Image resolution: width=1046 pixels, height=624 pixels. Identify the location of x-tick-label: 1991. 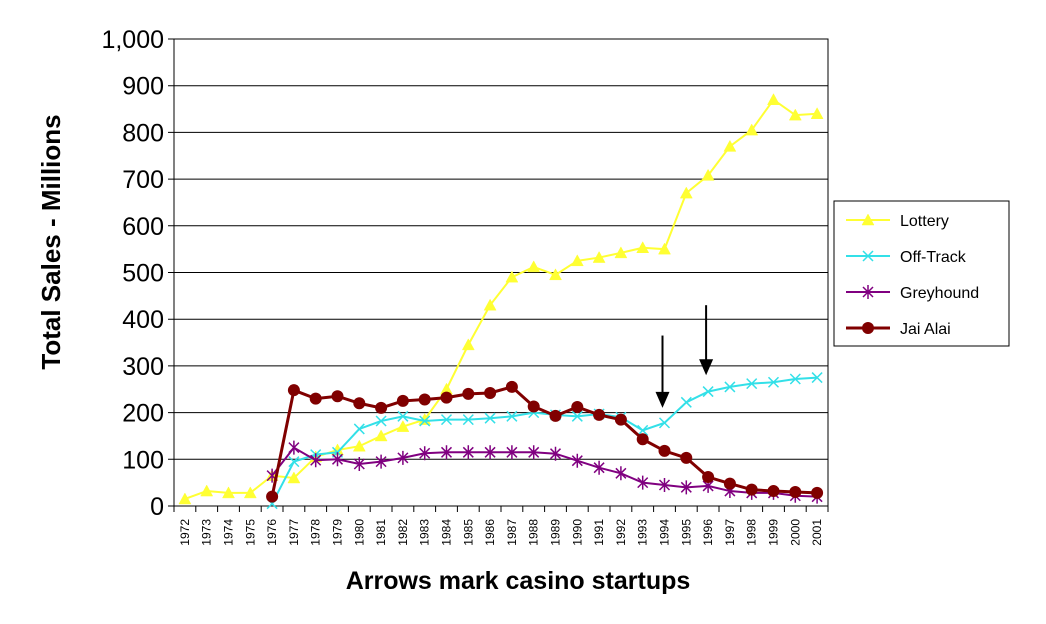
(599, 532).